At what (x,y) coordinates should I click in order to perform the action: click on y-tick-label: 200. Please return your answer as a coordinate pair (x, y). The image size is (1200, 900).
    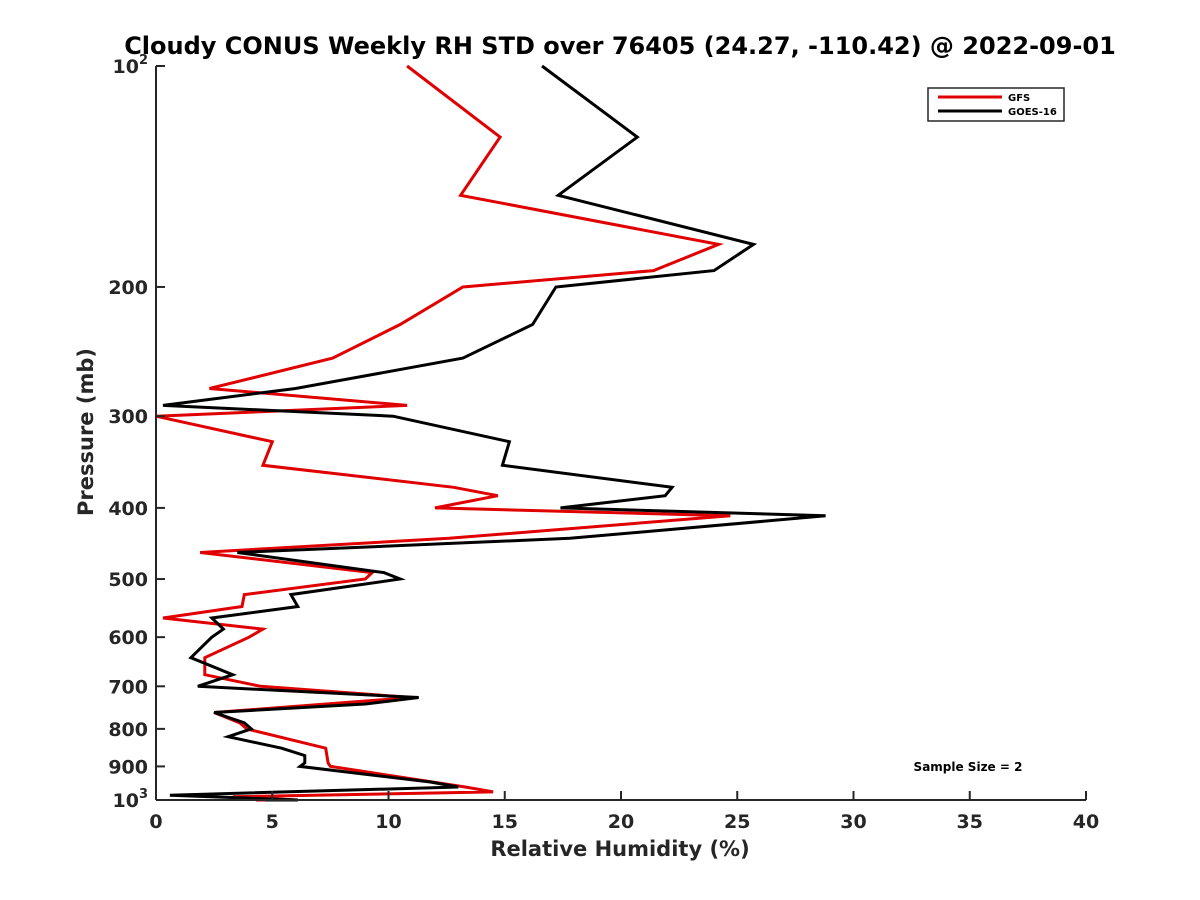
    Looking at the image, I should click on (128, 288).